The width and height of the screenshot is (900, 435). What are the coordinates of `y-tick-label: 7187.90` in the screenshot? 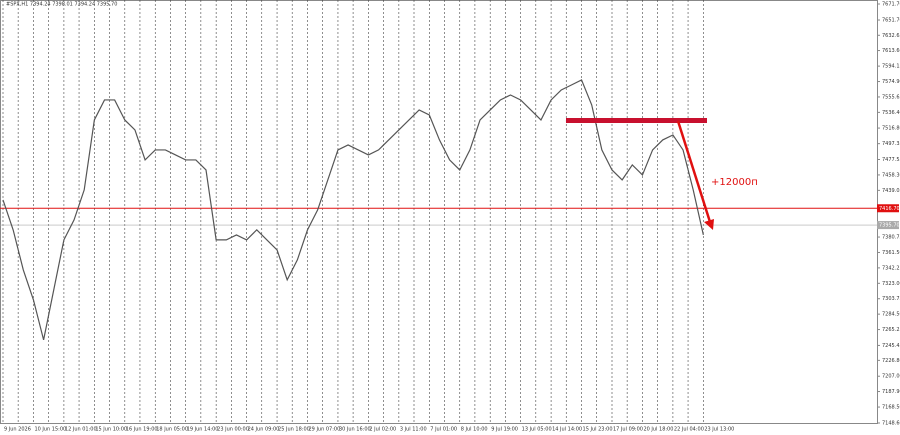 It's located at (891, 392).